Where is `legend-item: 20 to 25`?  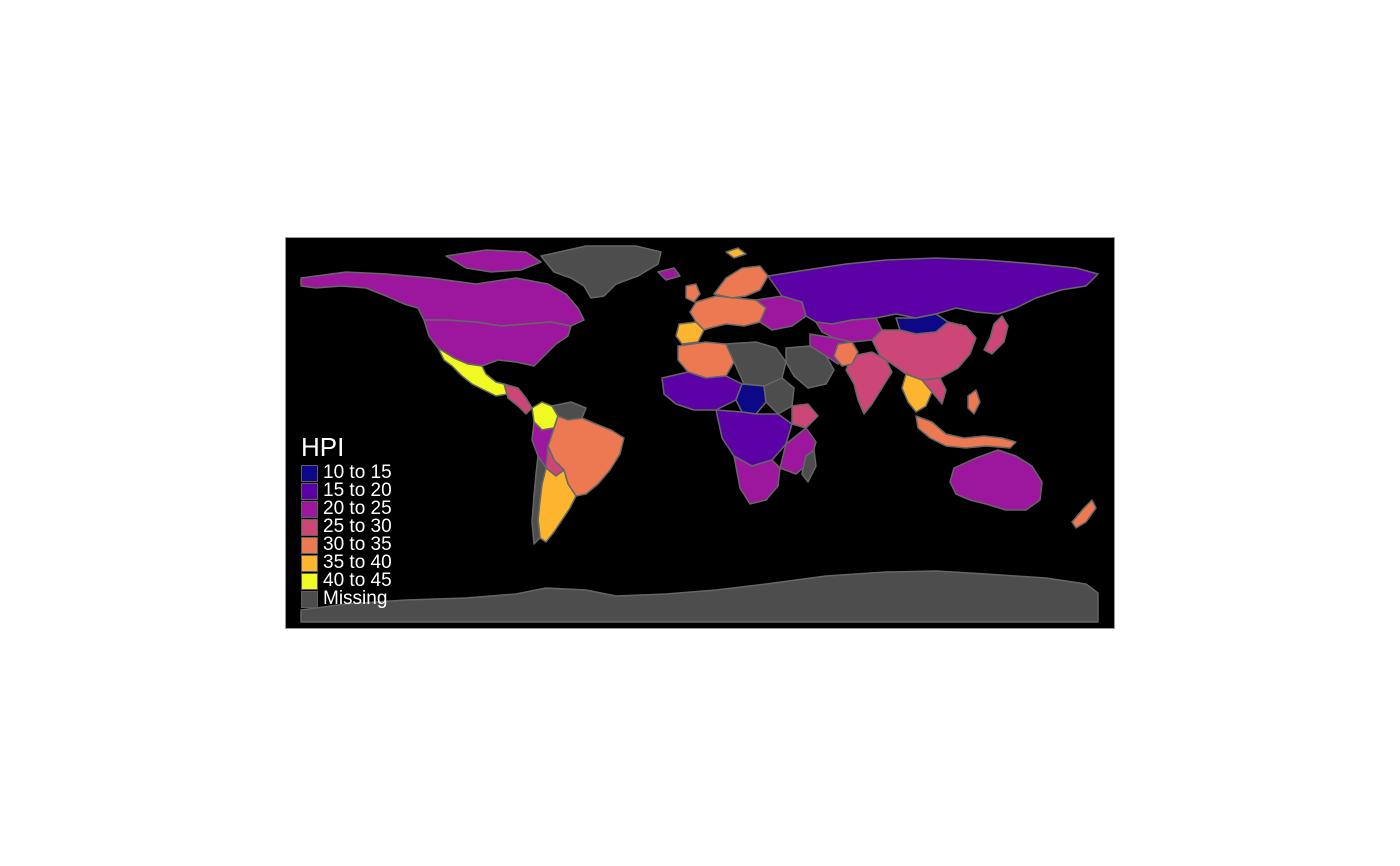
legend-item: 20 to 25 is located at coordinates (346, 508).